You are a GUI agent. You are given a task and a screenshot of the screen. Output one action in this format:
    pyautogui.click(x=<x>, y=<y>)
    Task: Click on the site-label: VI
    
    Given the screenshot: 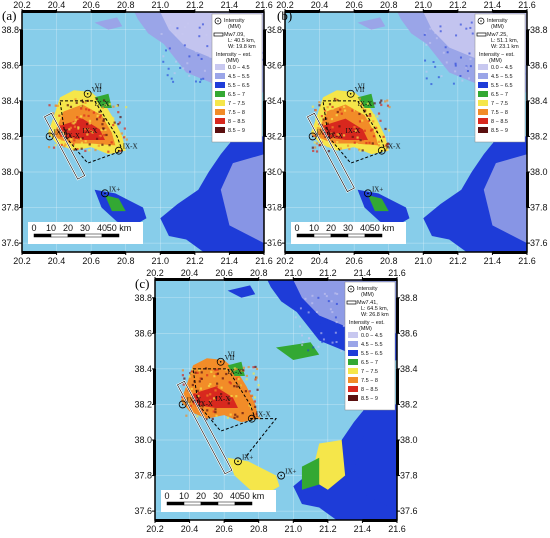 What is the action you would take?
    pyautogui.click(x=99, y=86)
    